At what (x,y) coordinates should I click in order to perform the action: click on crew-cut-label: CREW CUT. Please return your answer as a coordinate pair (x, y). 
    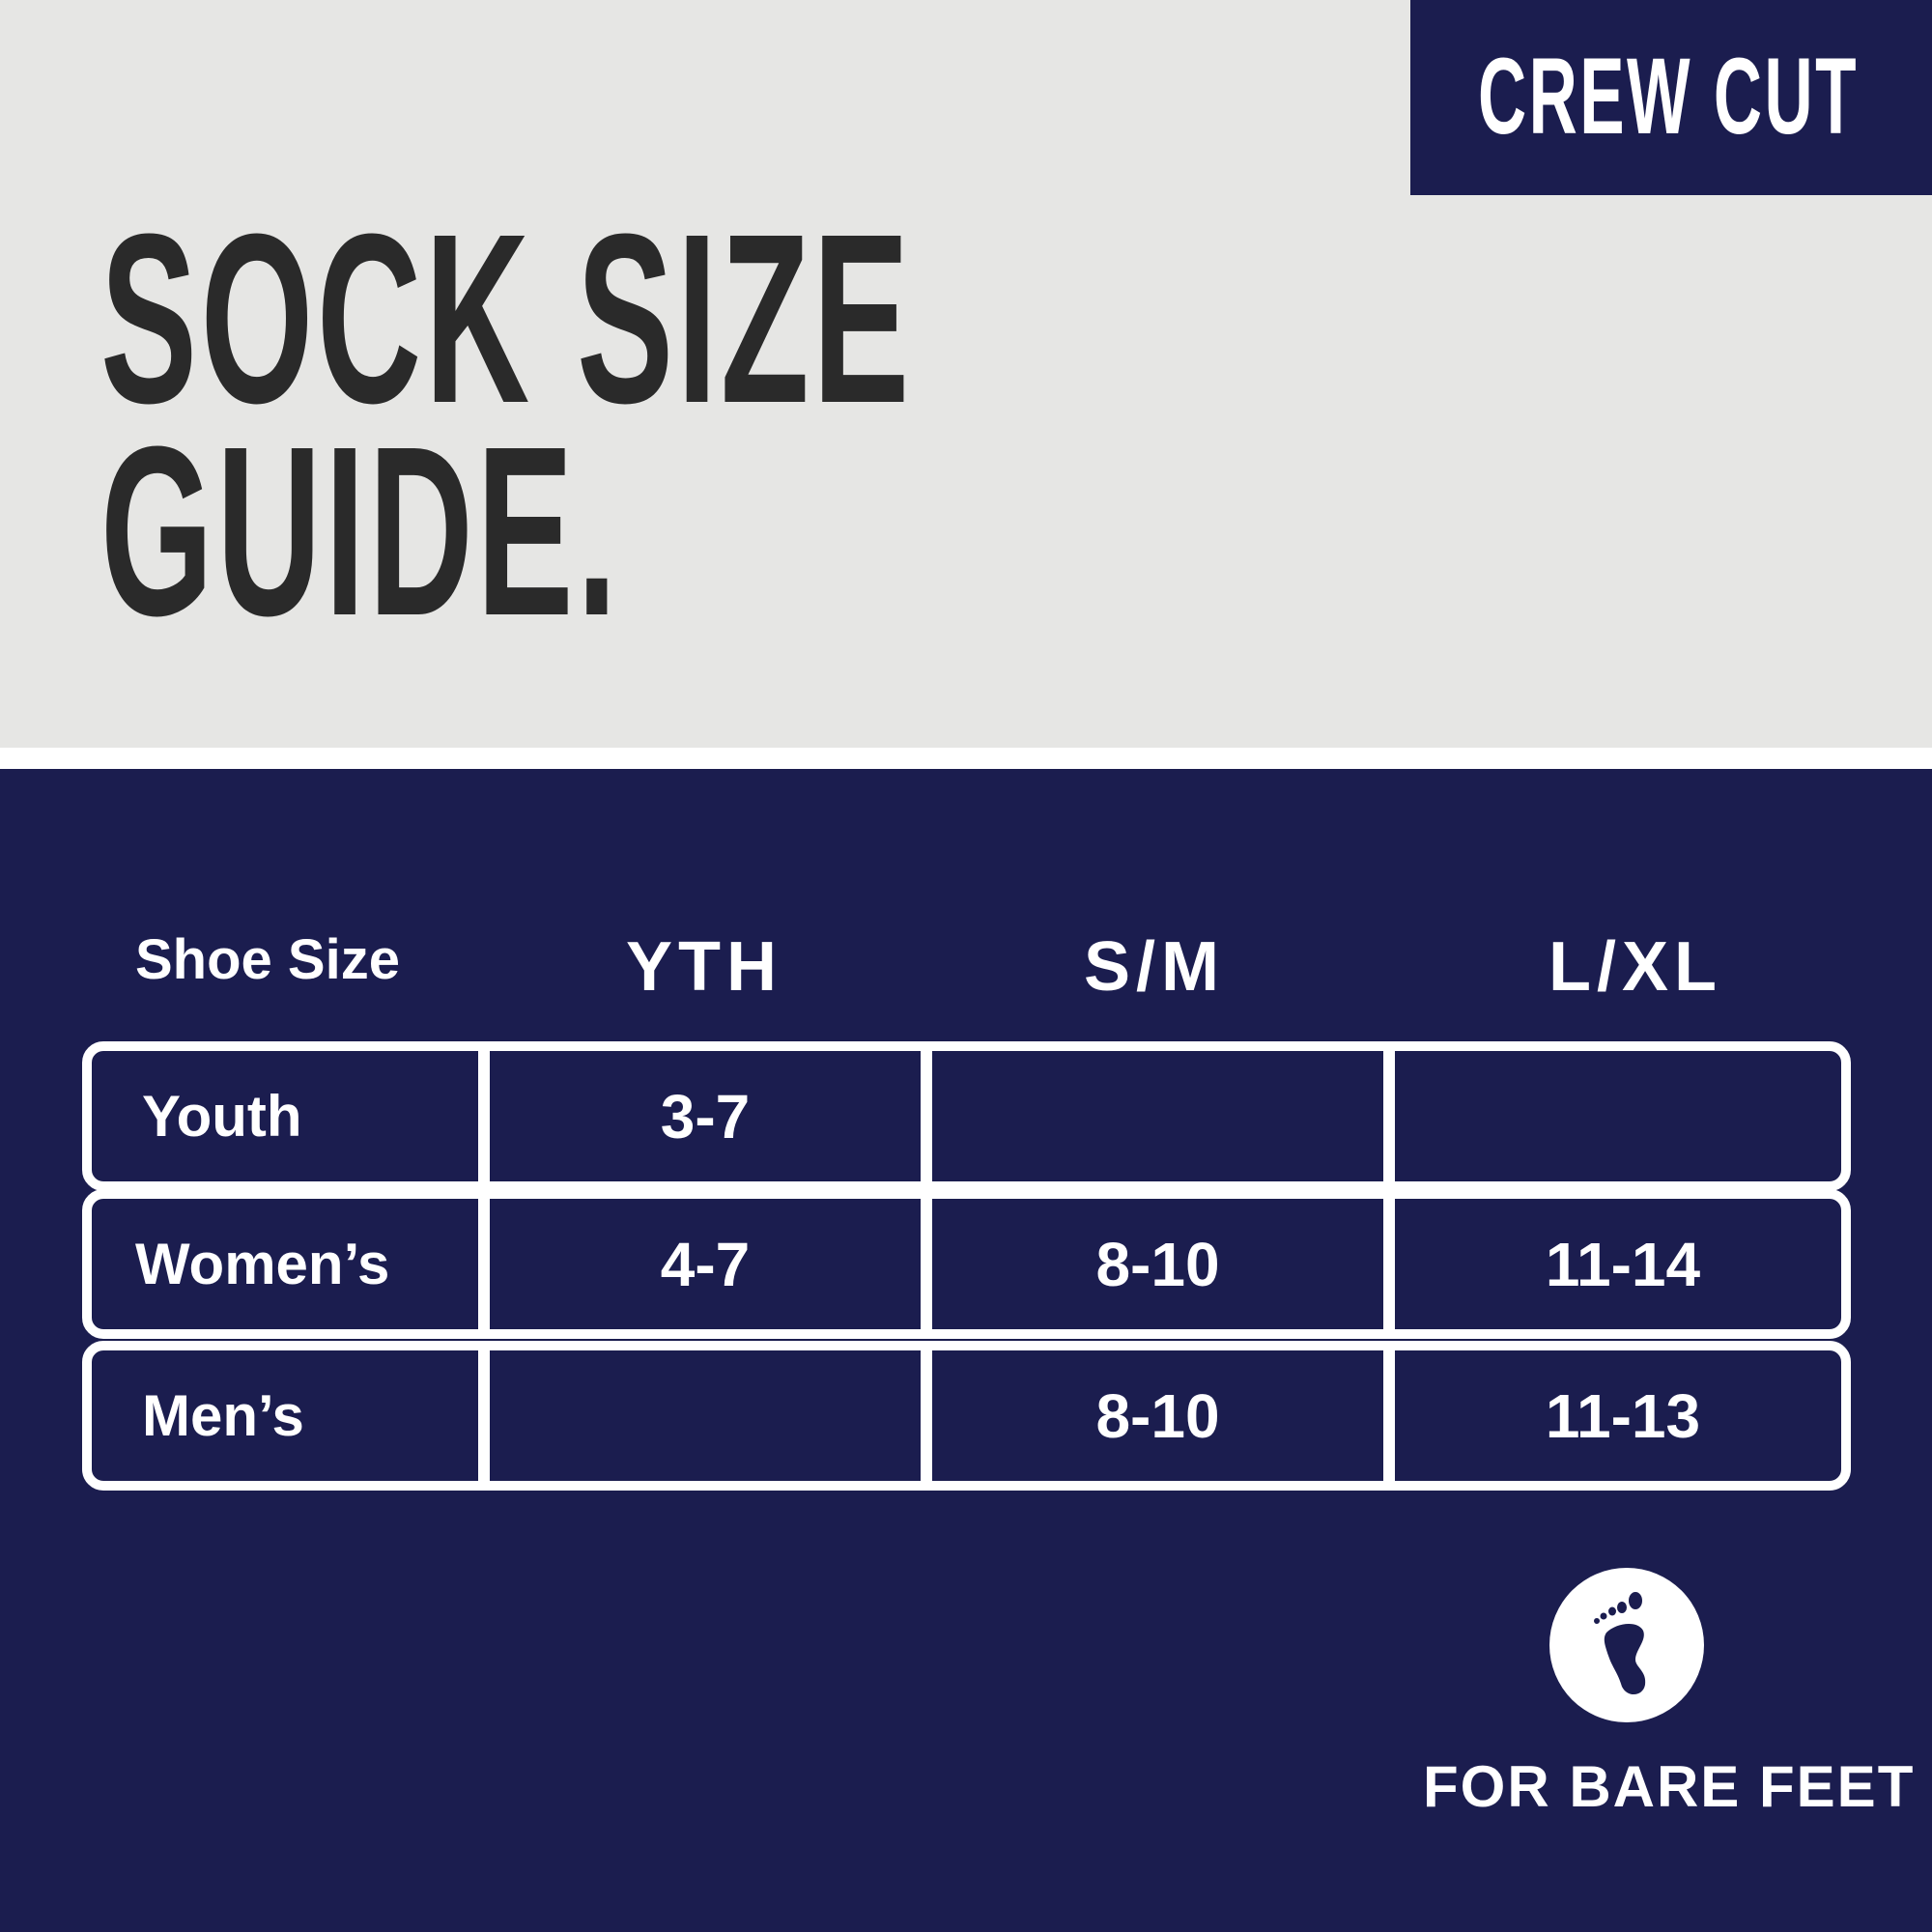
    Looking at the image, I should click on (1669, 96).